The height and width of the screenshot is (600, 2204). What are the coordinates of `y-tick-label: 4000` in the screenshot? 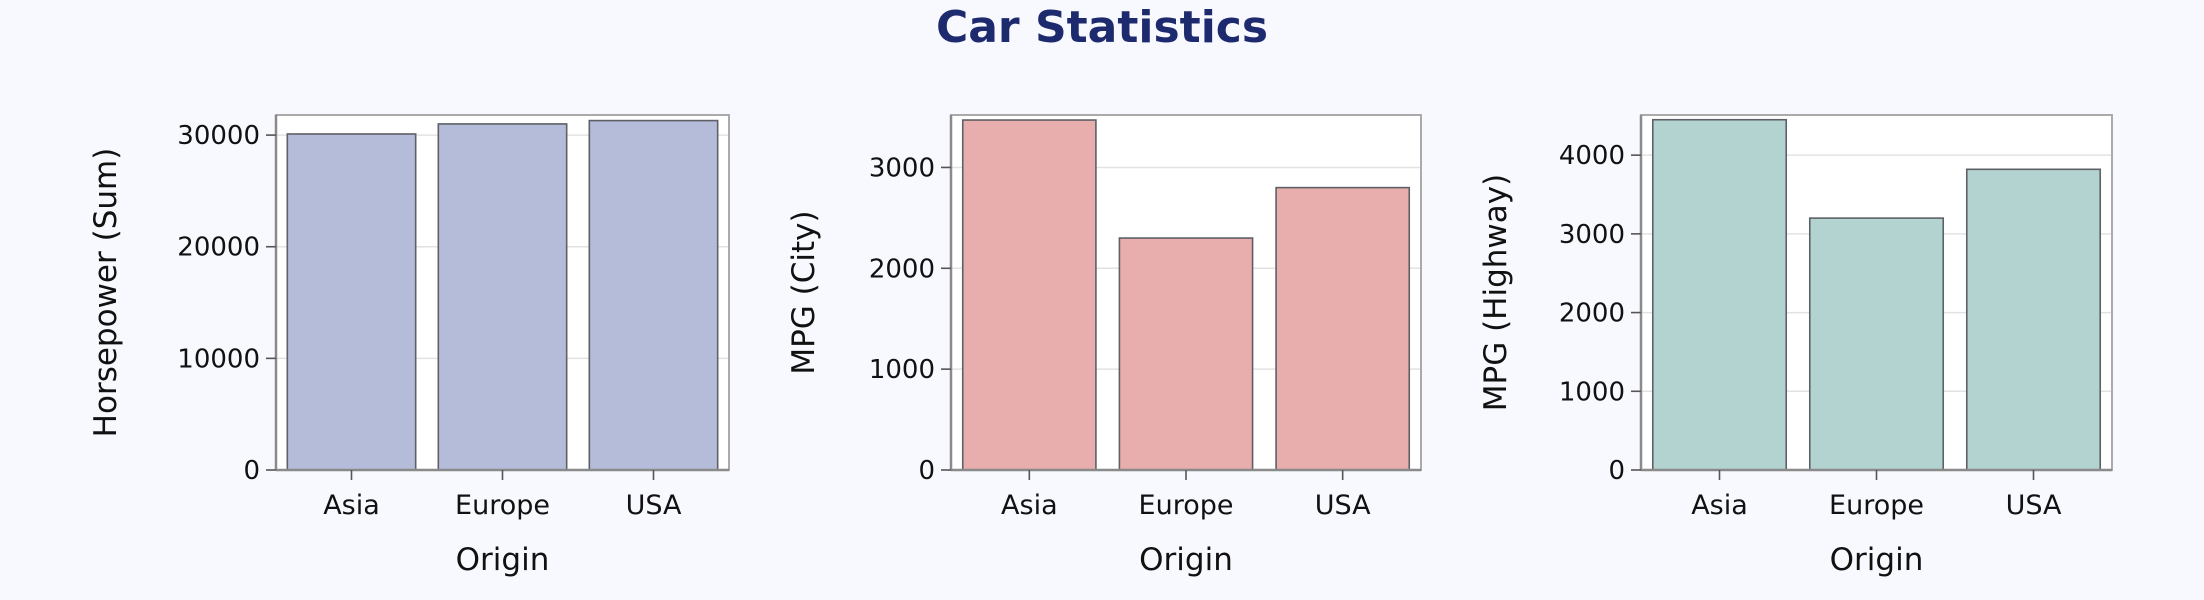 It's located at (1592, 156).